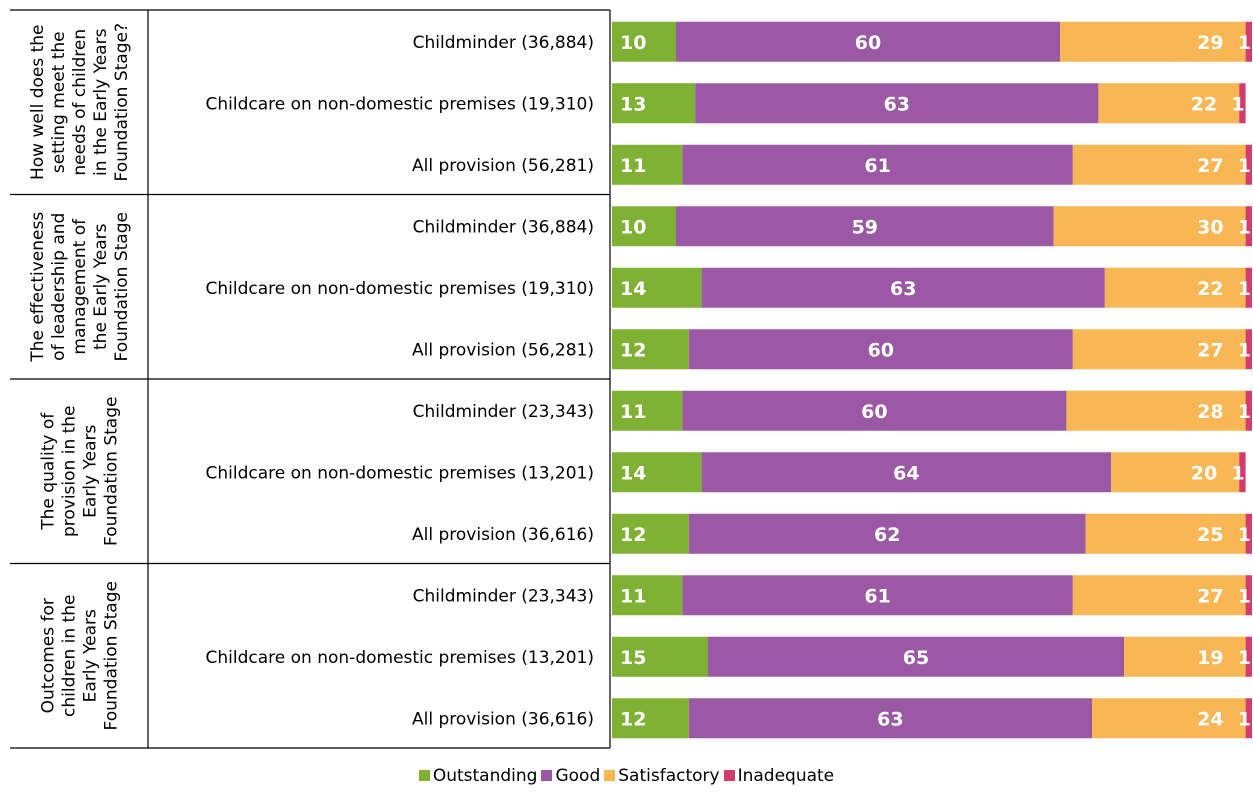 This screenshot has width=1253, height=793. I want to click on data-label: 15, so click(633, 658).